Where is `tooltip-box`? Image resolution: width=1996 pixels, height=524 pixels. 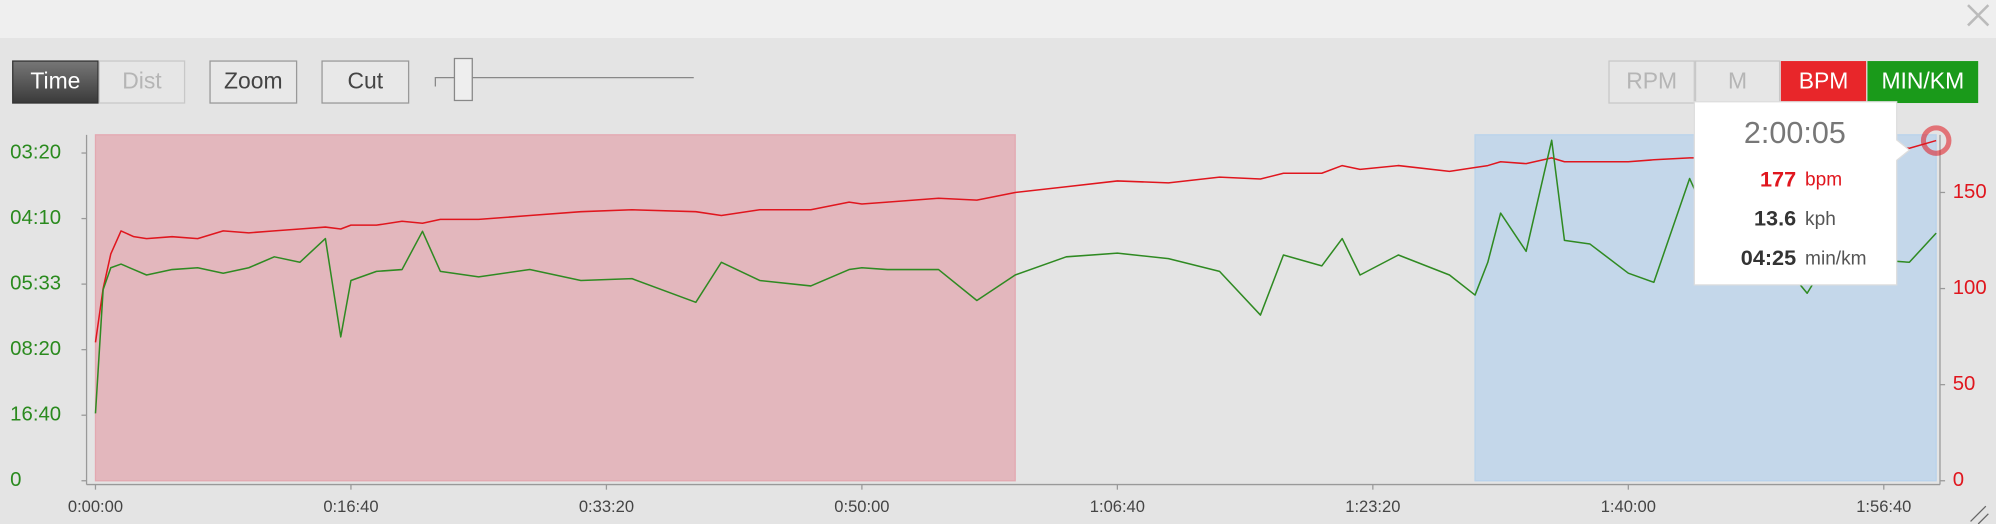 tooltip-box is located at coordinates (1802, 193).